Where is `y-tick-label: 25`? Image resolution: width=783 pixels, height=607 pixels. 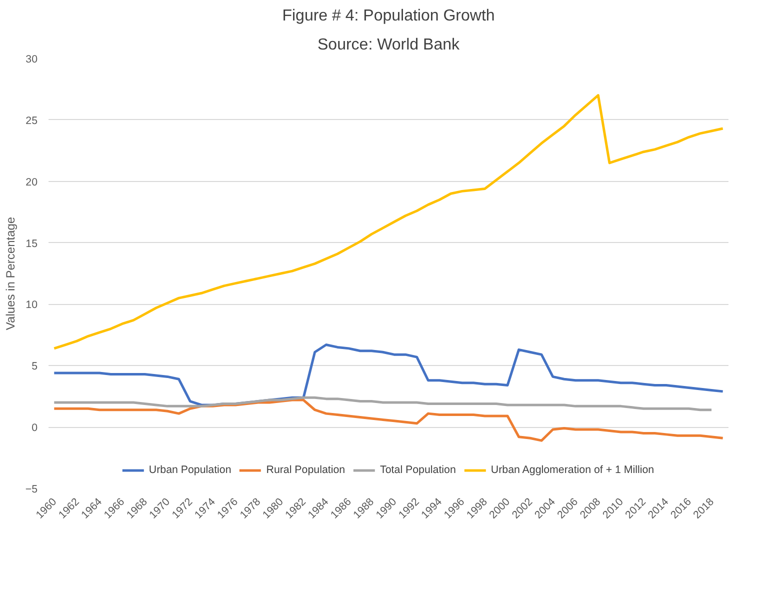 y-tick-label: 25 is located at coordinates (32, 120).